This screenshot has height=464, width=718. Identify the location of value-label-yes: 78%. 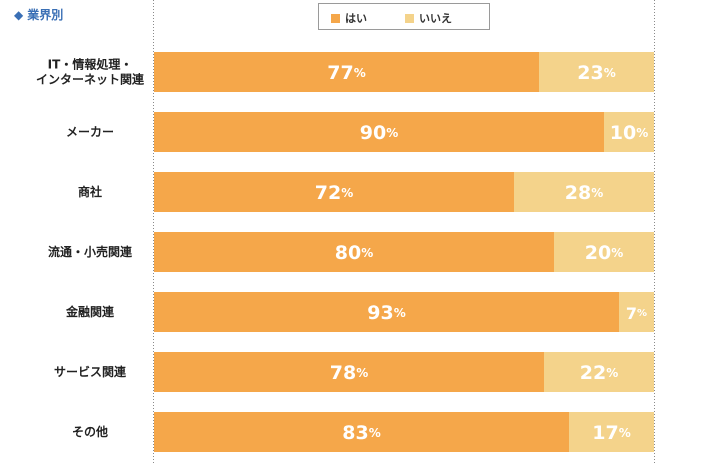
(349, 373).